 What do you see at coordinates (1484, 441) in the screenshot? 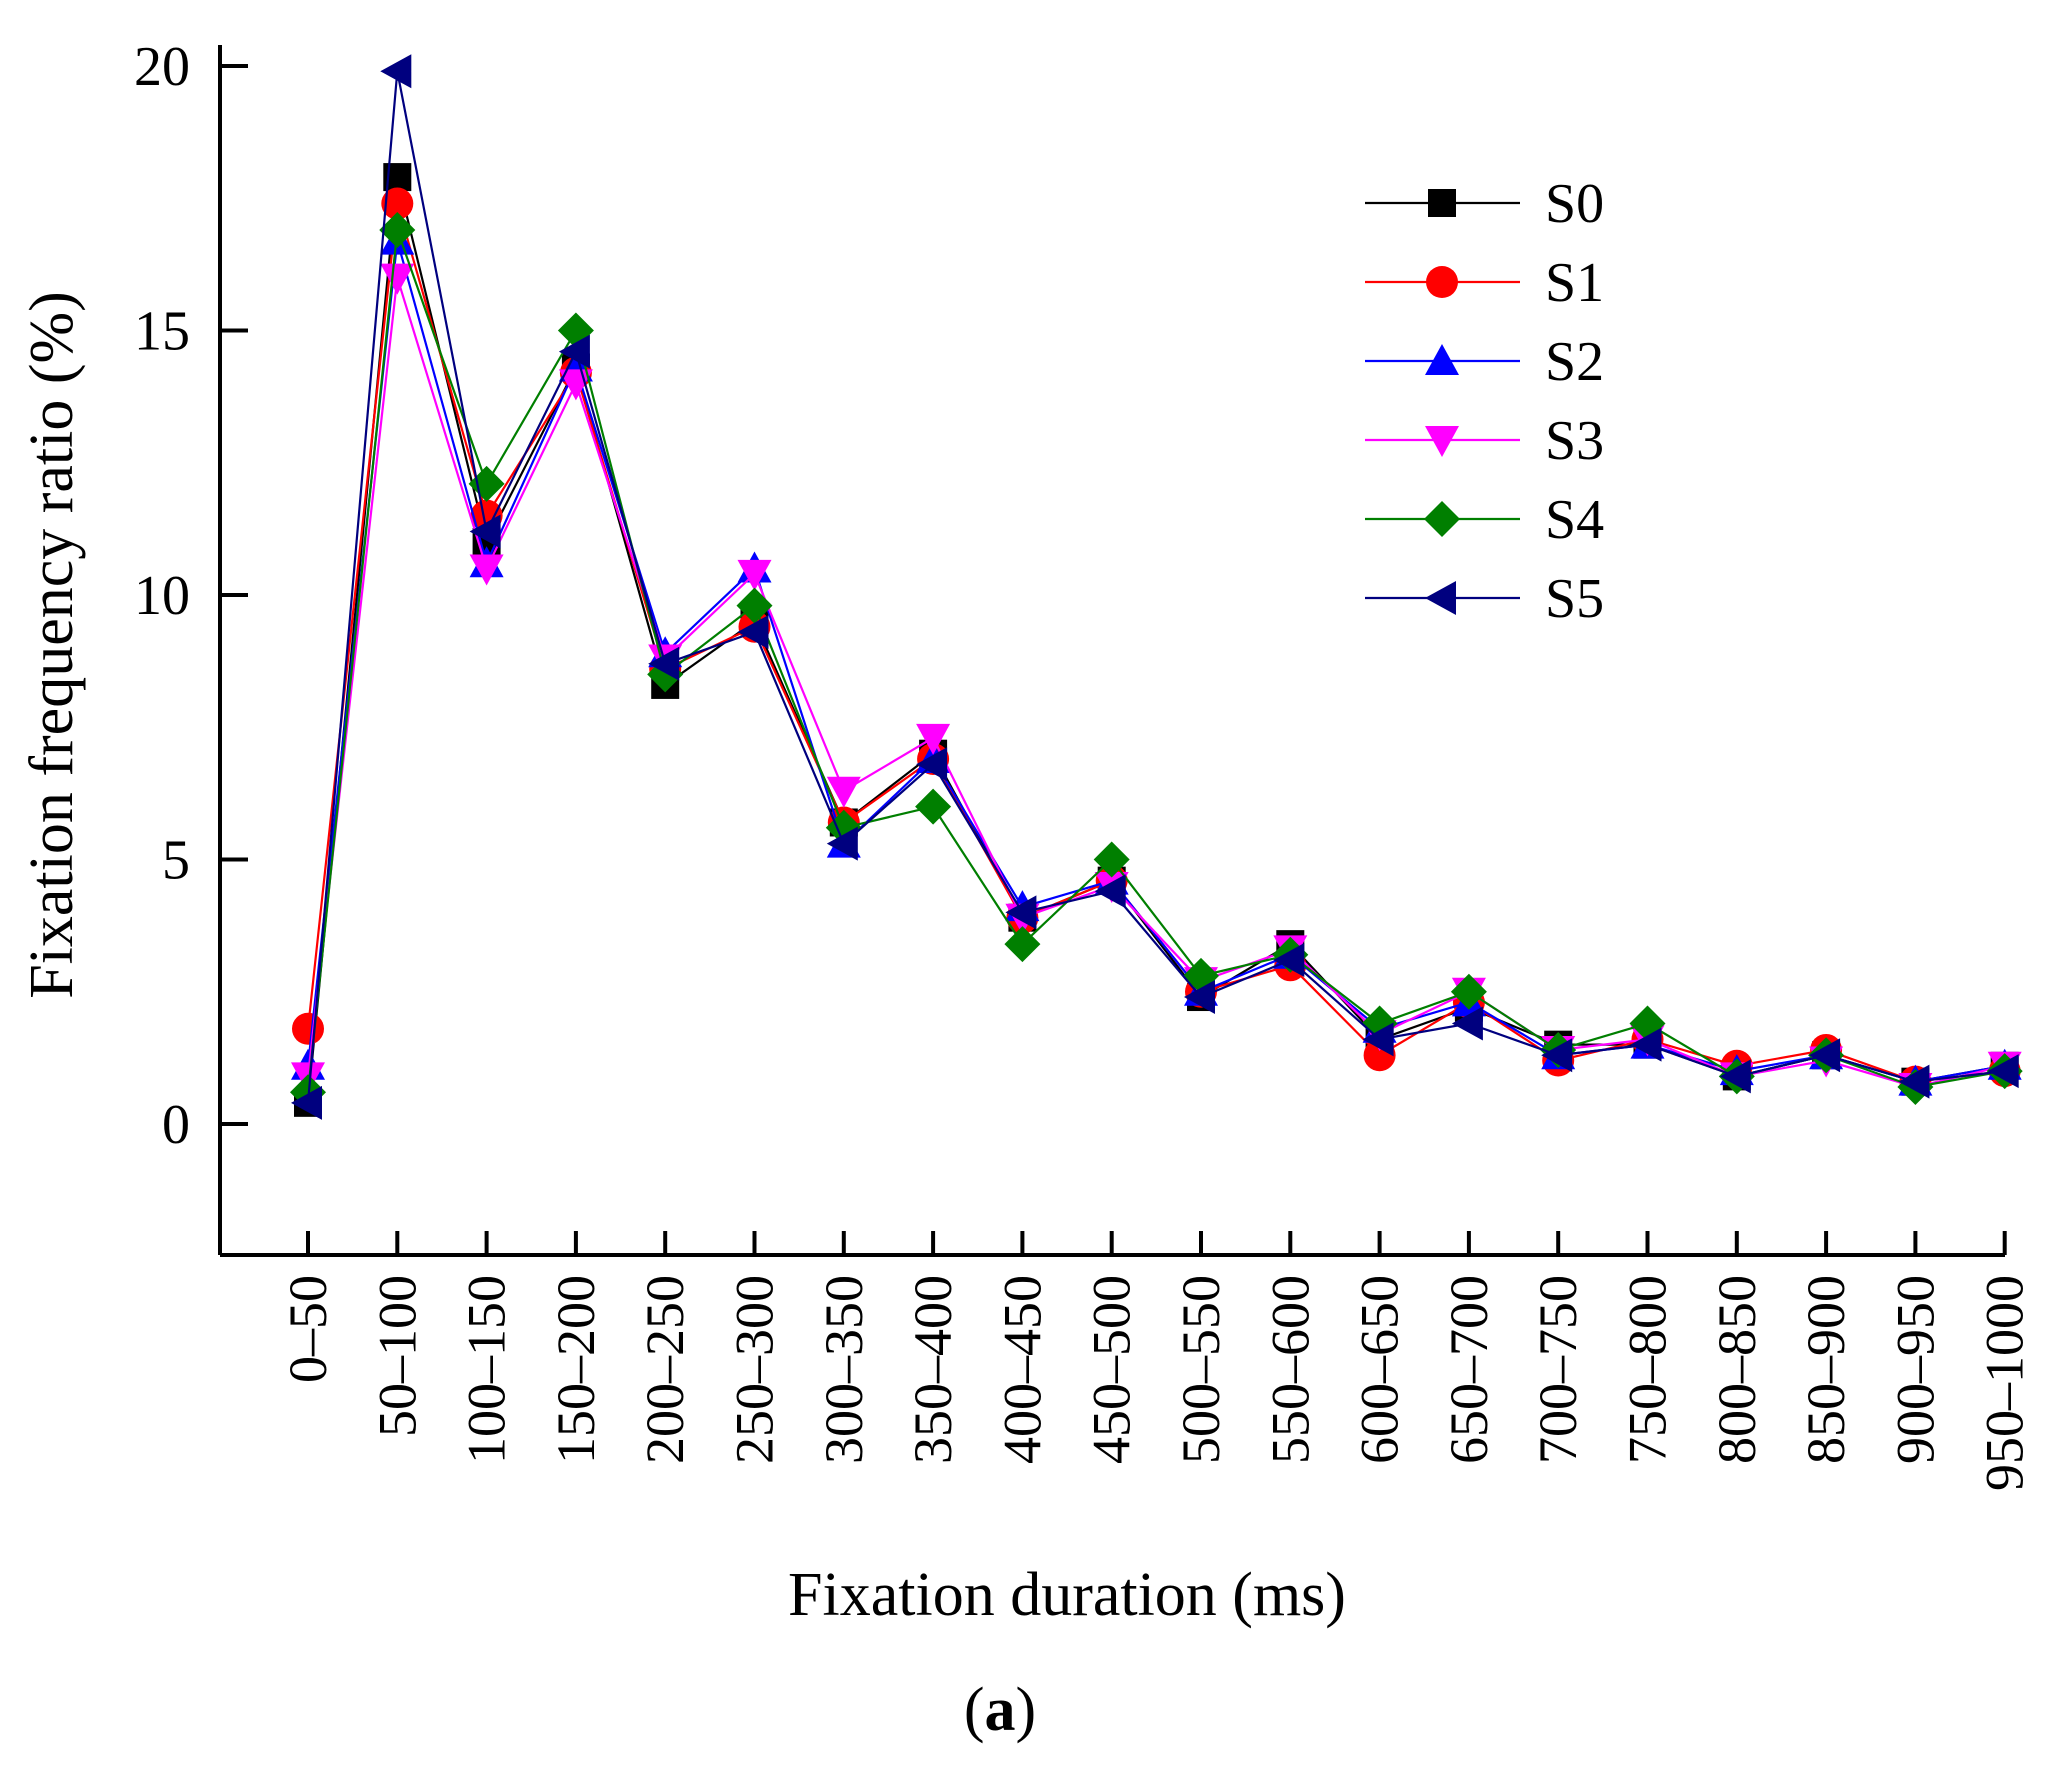
I see `legend-item-s3: S3` at bounding box center [1484, 441].